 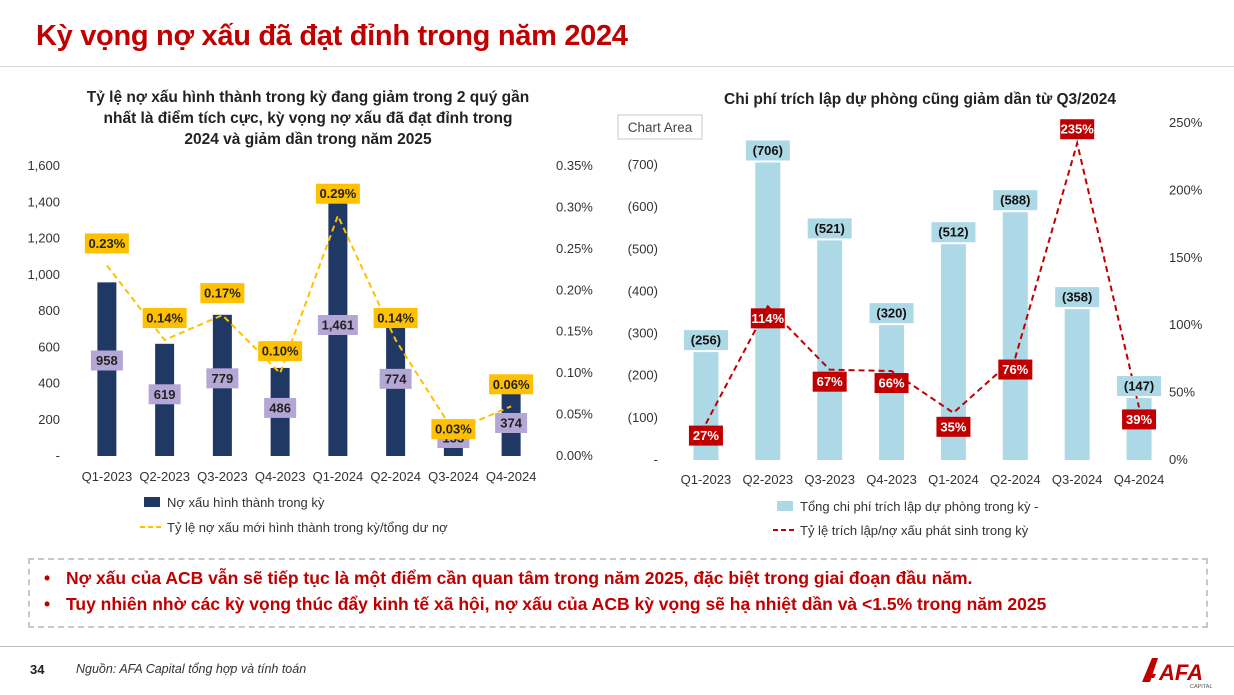 I want to click on y-left-tick: -, so click(x=58, y=455).